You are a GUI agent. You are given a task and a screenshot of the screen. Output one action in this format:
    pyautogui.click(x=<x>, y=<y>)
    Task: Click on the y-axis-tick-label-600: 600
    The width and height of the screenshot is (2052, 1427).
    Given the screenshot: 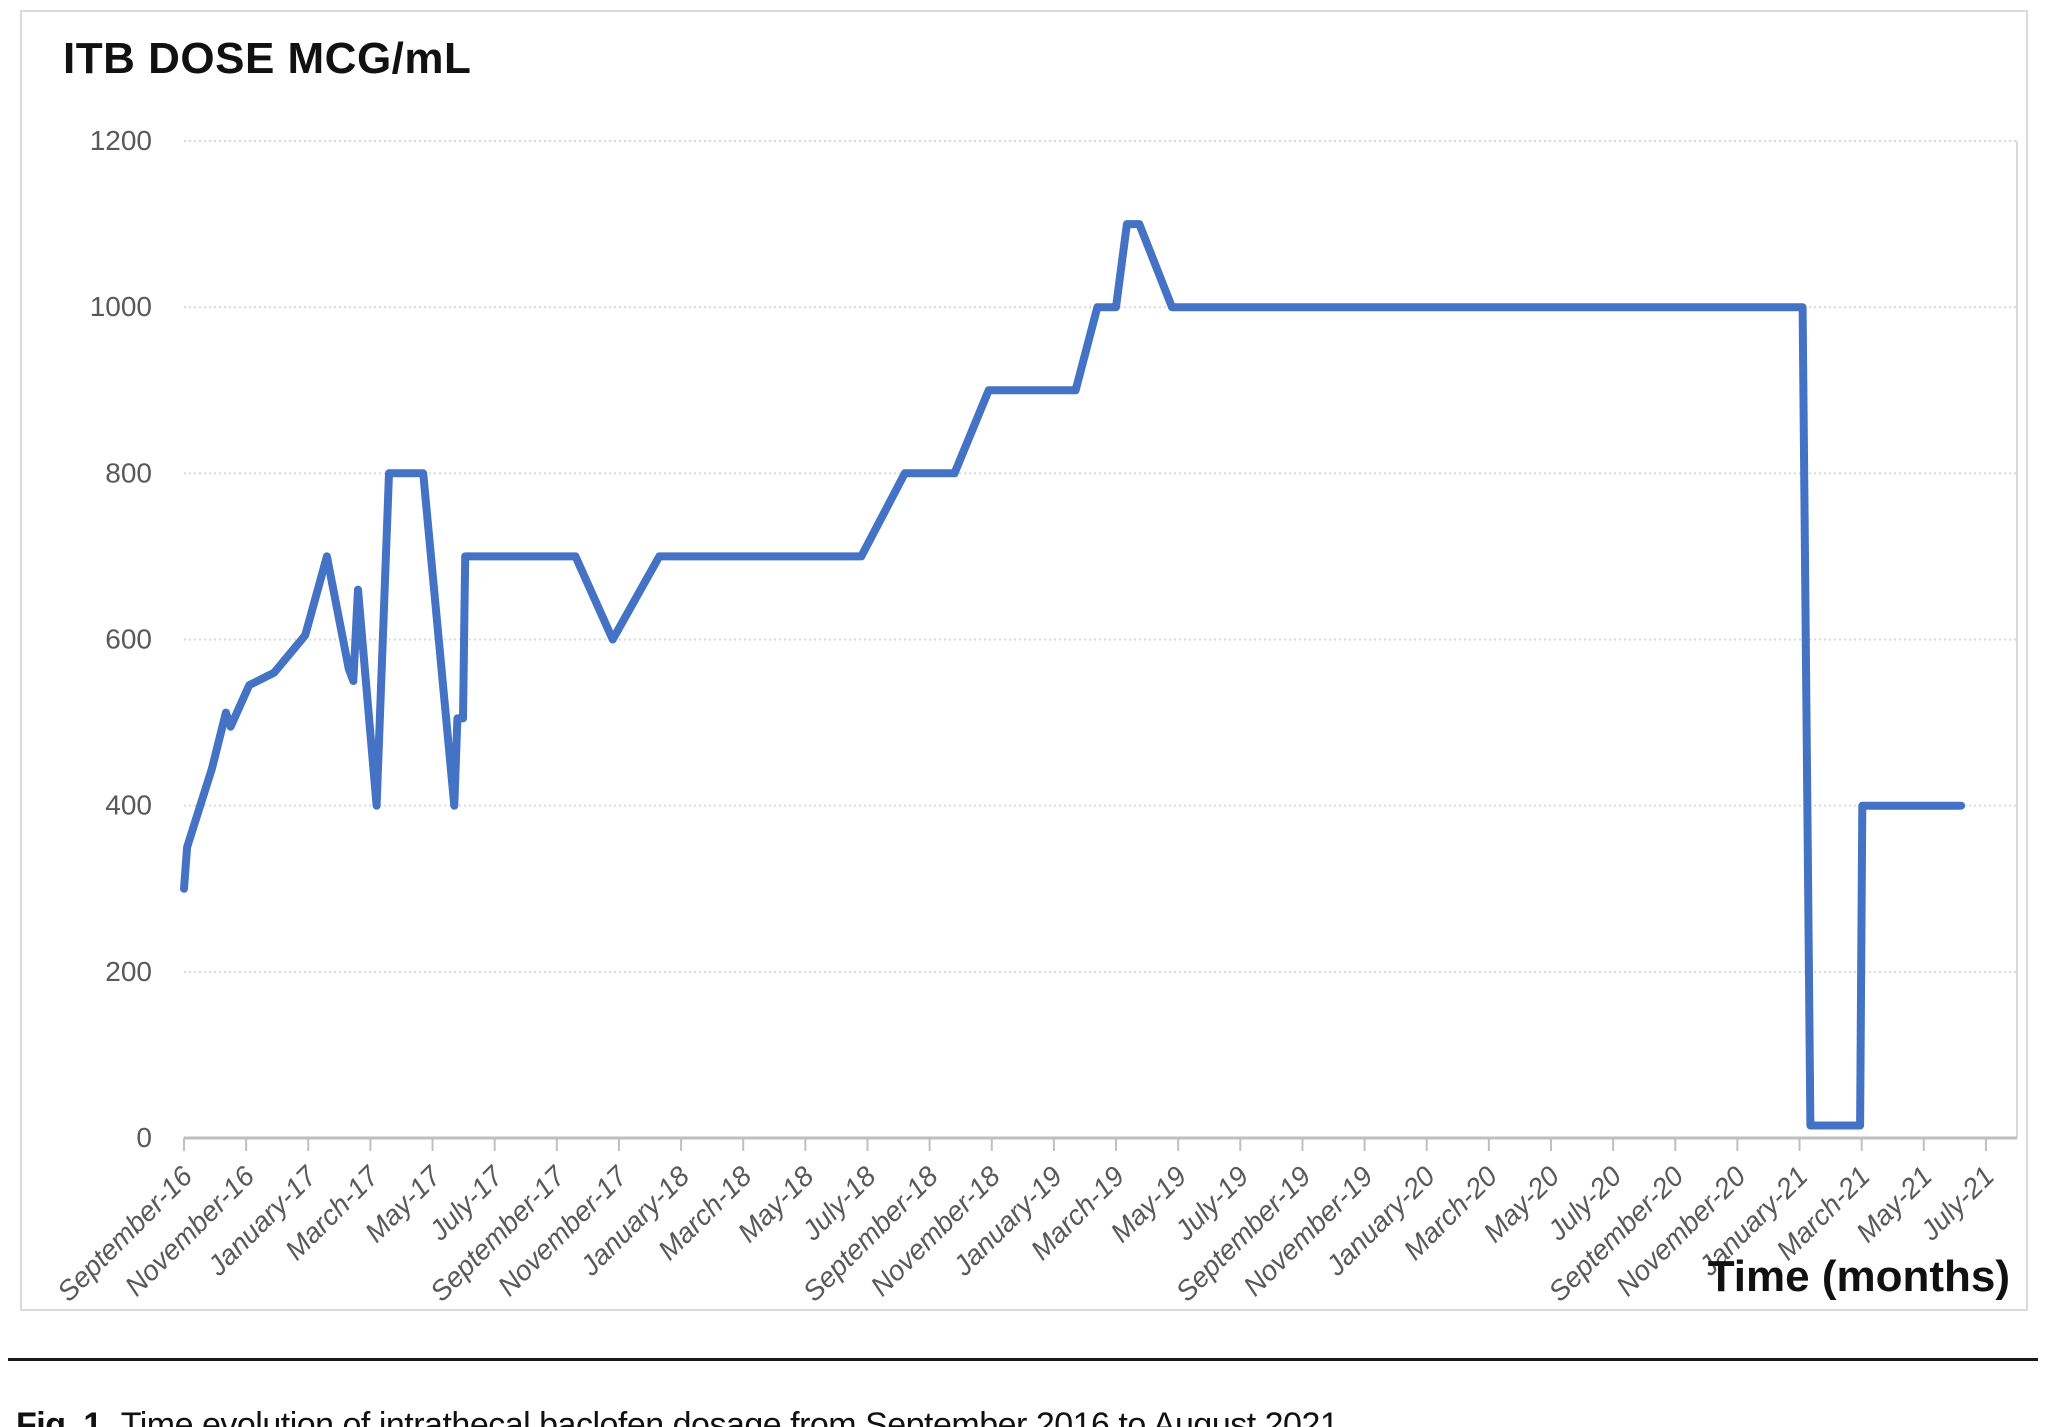 What is the action you would take?
    pyautogui.click(x=128, y=639)
    